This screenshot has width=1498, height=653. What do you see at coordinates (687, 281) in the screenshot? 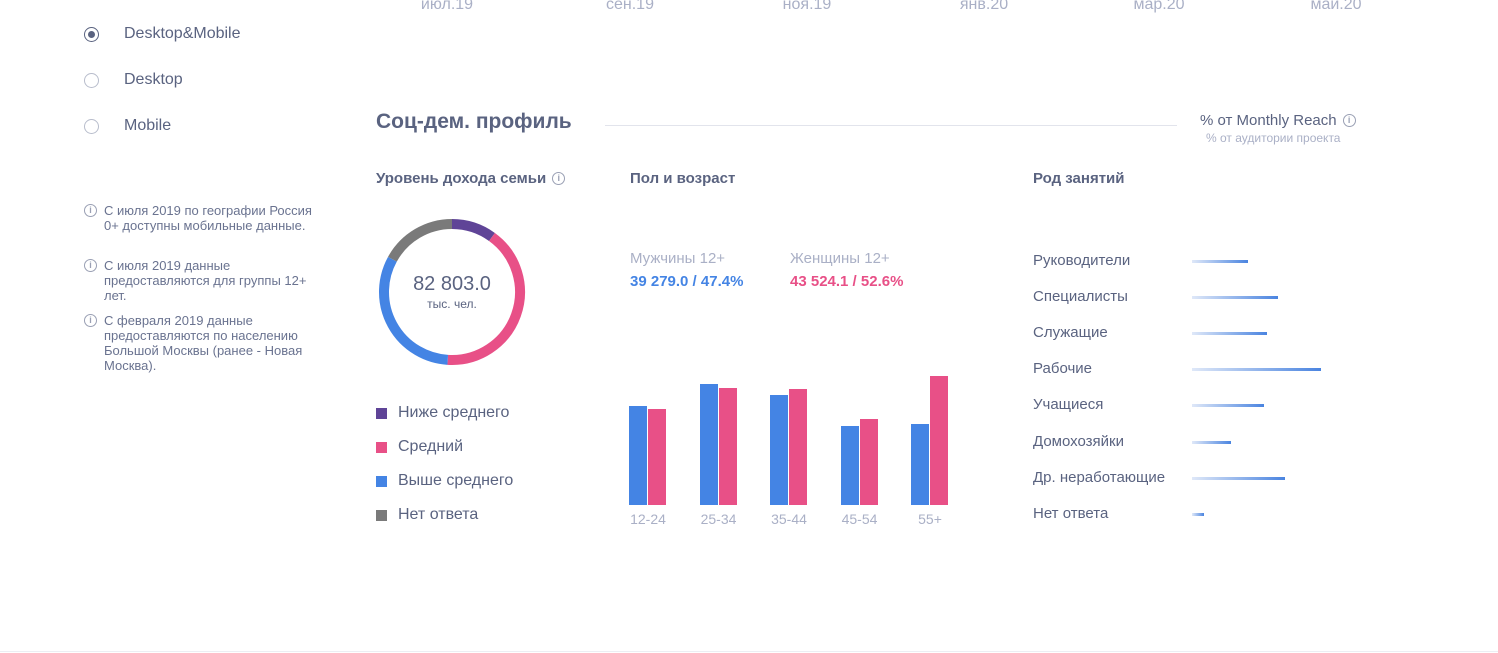
I see `men-value: 39 279.0 / 47.4%` at bounding box center [687, 281].